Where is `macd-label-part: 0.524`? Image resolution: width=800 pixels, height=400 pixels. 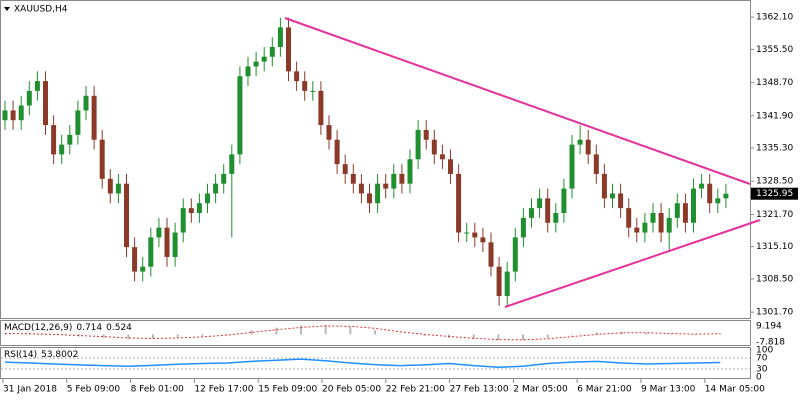 macd-label-part: 0.524 is located at coordinates (119, 328).